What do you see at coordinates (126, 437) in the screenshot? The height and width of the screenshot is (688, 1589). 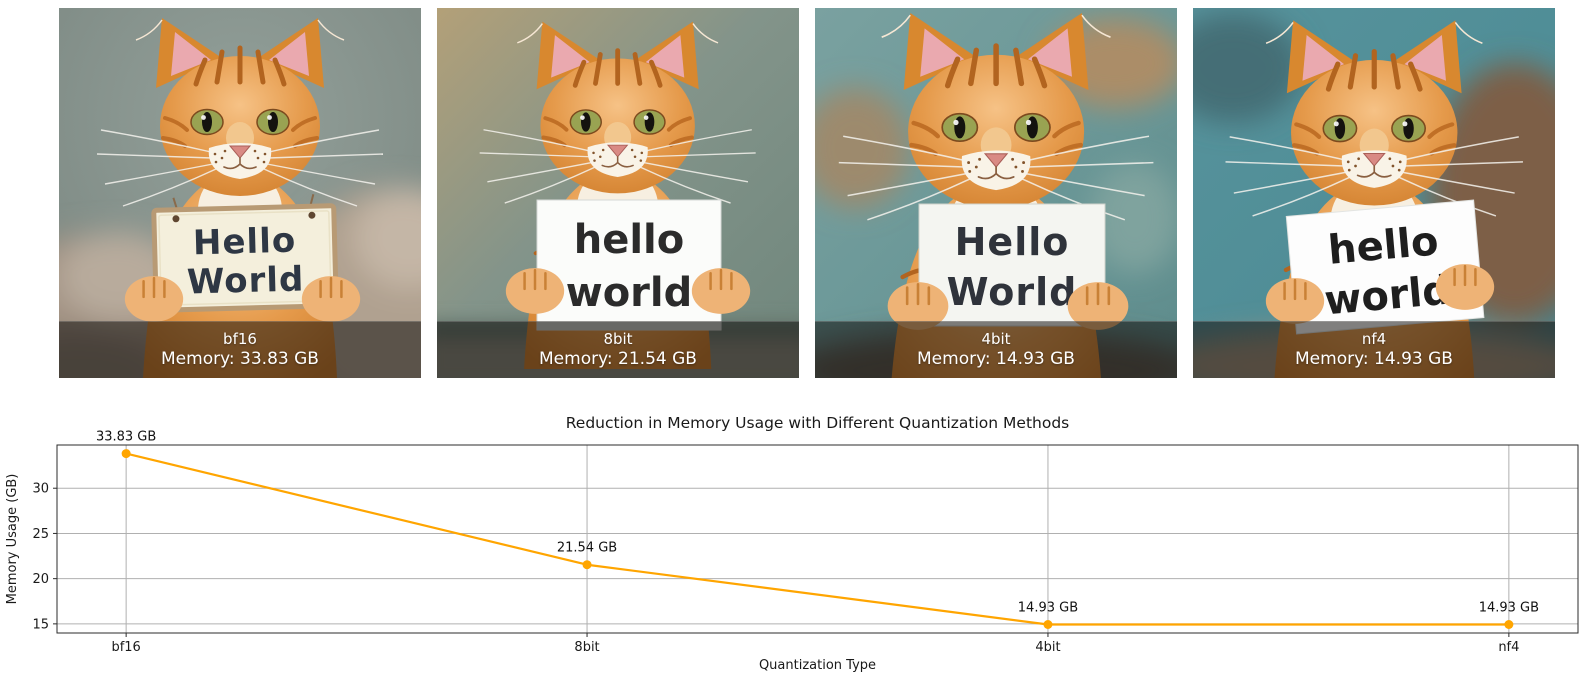 I see `data-point-label: 33.83 GB` at bounding box center [126, 437].